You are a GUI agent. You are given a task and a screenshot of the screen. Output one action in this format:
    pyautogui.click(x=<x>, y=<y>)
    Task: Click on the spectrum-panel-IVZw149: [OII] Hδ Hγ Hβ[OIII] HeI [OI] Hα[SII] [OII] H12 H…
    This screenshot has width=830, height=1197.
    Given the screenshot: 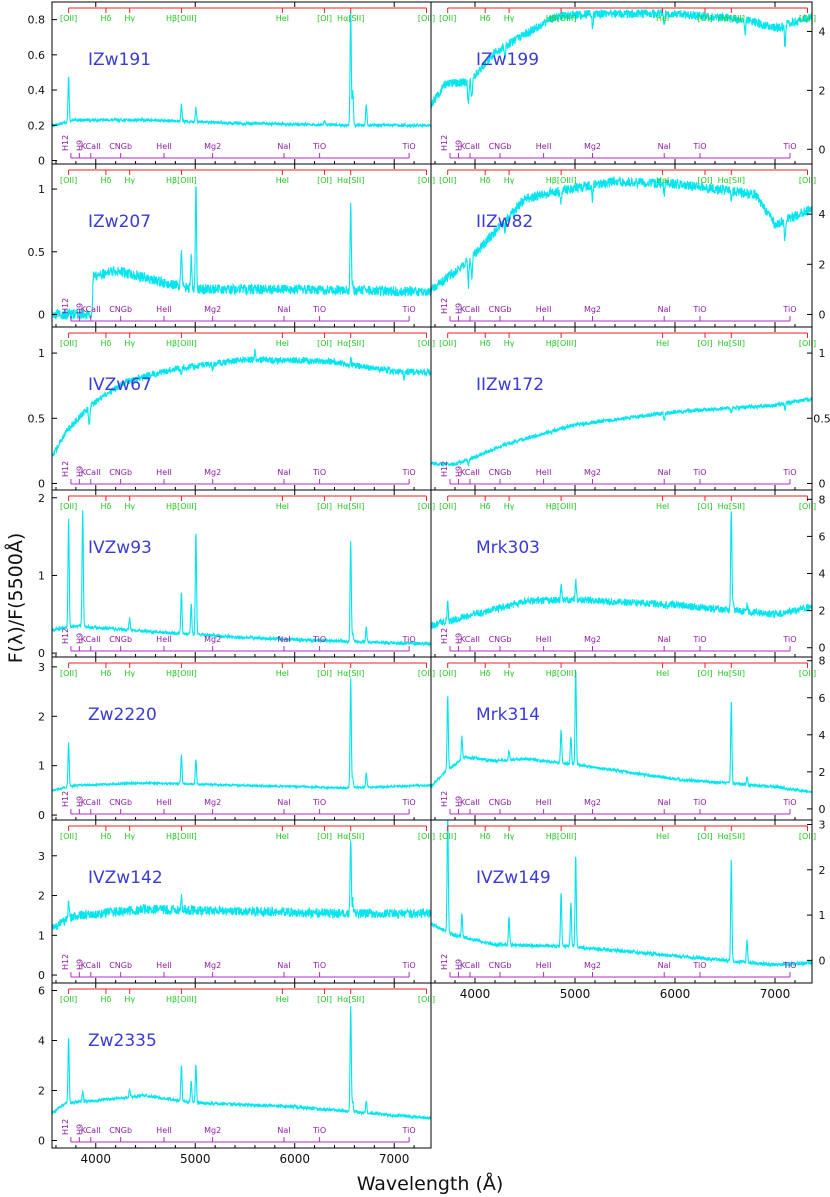 What is the action you would take?
    pyautogui.click(x=628, y=910)
    